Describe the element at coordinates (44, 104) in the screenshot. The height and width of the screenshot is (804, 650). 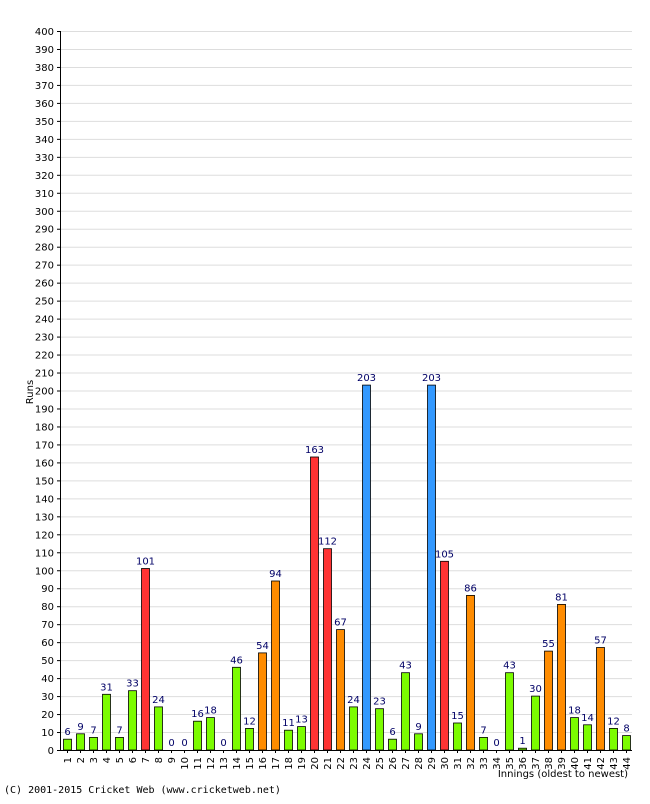
I see `y-tick-label: 360` at that location.